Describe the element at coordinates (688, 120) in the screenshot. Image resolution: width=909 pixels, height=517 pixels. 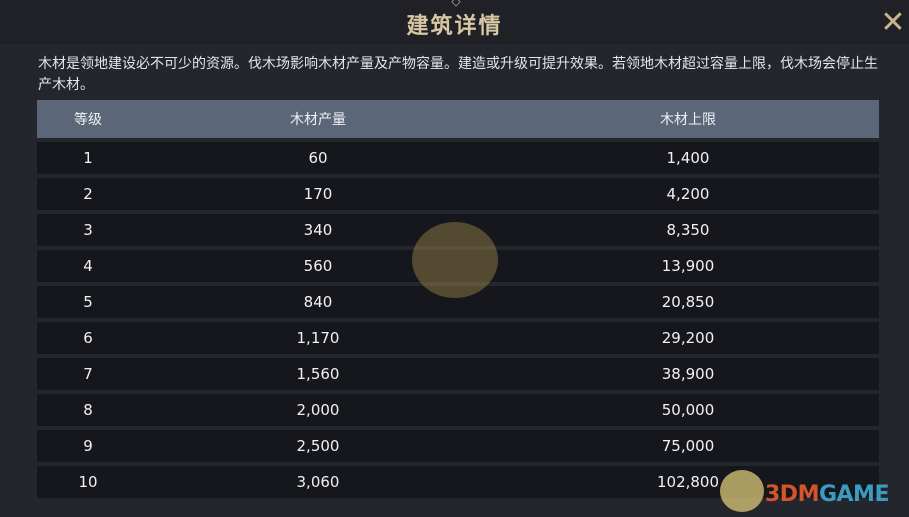
I see `column-header-capacity: 木材上限` at that location.